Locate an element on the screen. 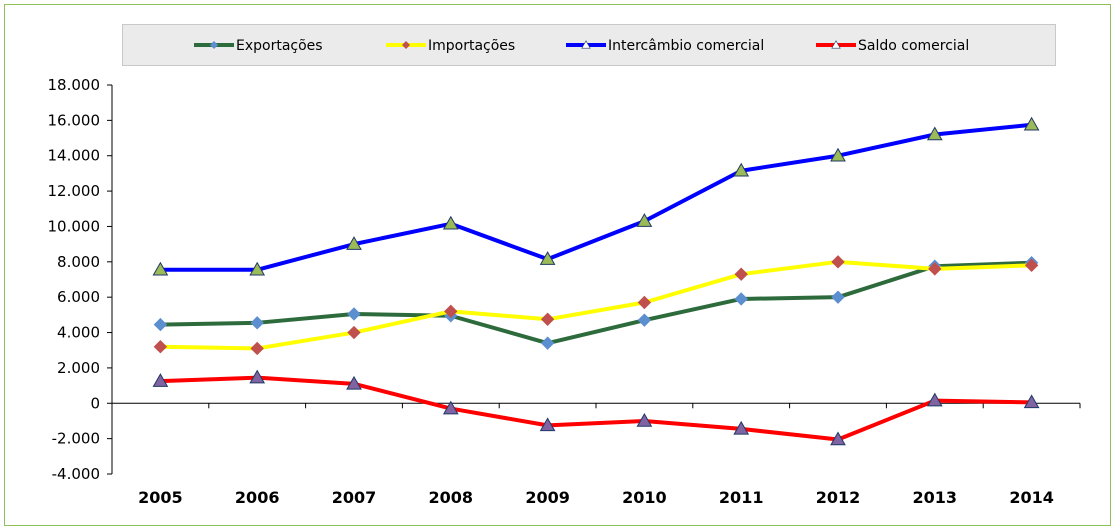  y-tick-label: 4.000 is located at coordinates (78, 333).